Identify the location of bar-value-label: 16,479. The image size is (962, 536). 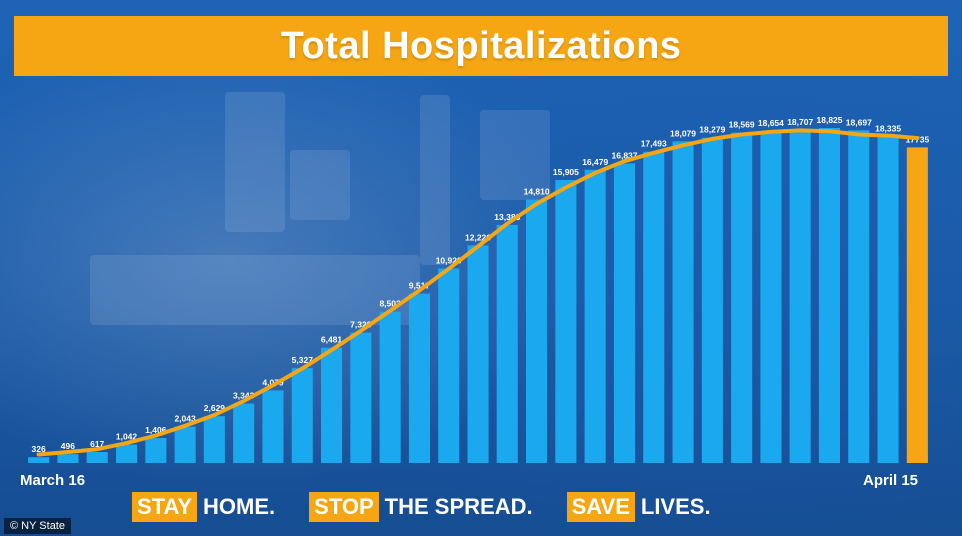
(595, 162).